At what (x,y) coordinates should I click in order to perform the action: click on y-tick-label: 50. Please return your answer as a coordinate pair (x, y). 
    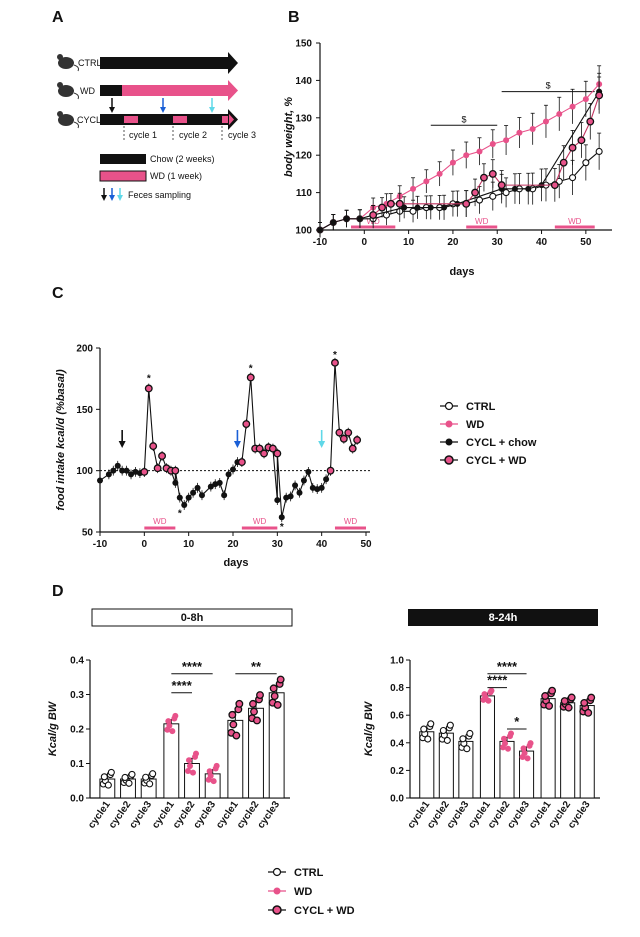
    Looking at the image, I should click on (88, 533).